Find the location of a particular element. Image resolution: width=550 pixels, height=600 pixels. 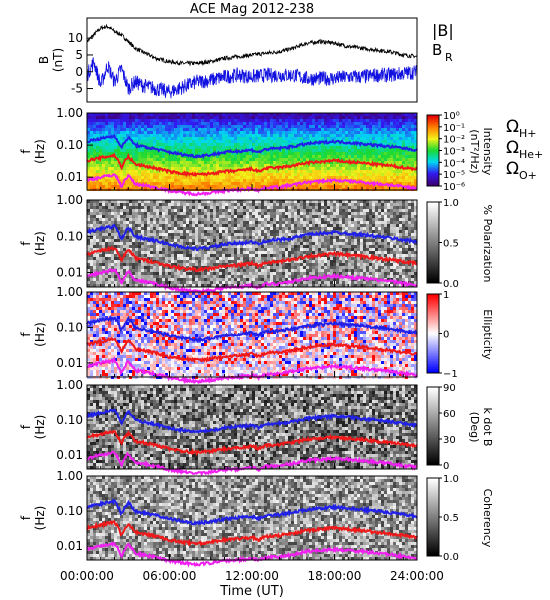

legend-omega-Oplus: Ω is located at coordinates (512, 169).